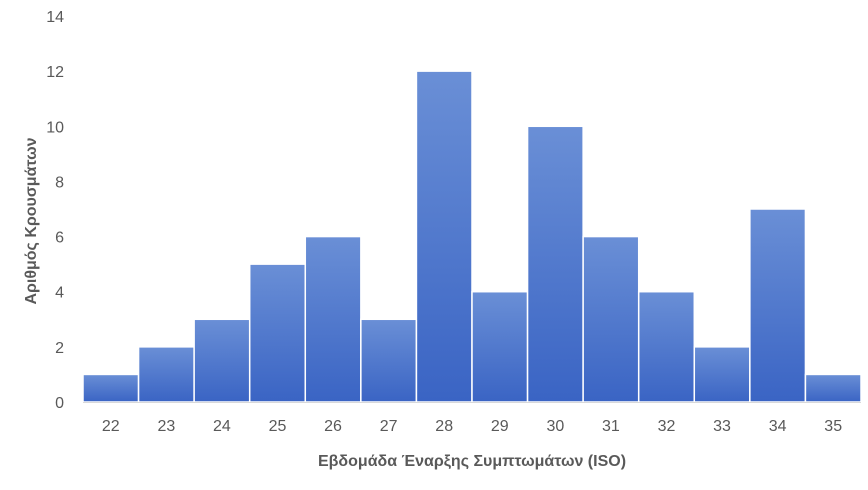  I want to click on y-tick-label: 0, so click(59, 403).